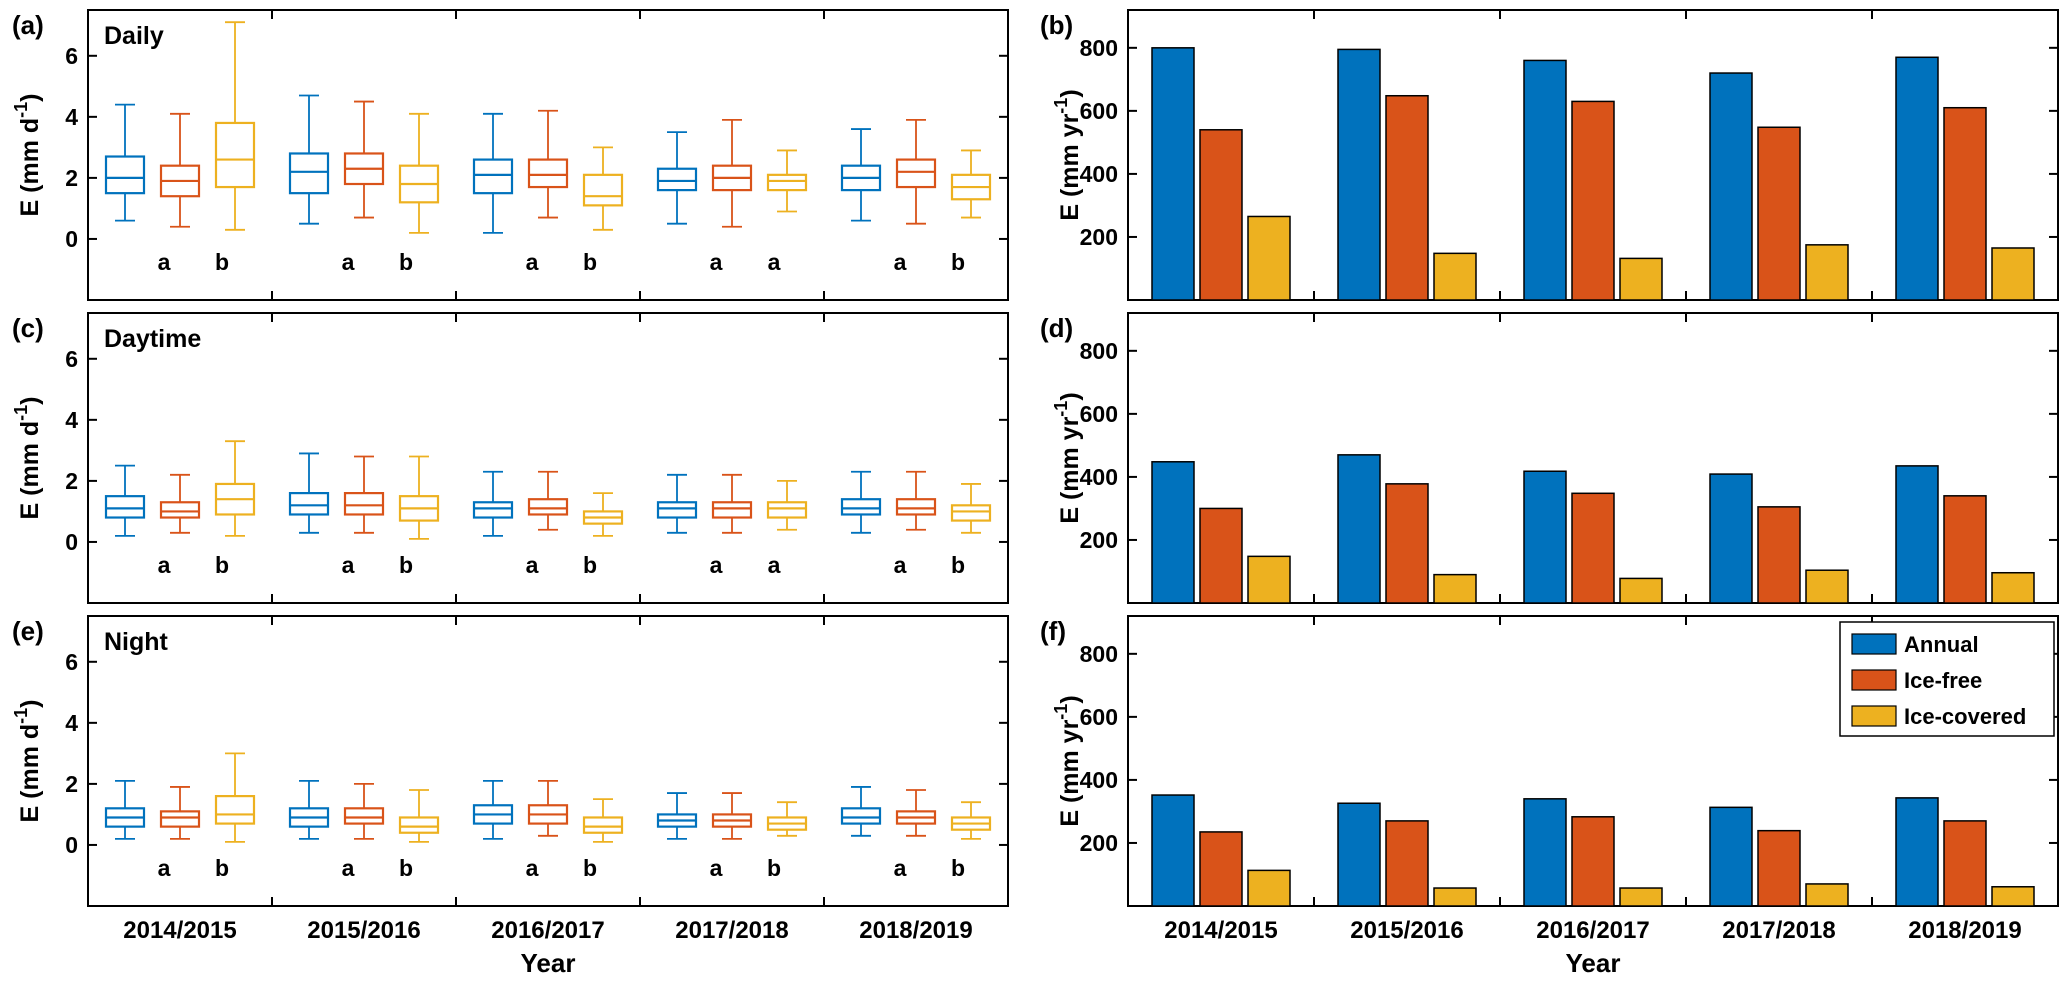 This screenshot has width=2067, height=983. Describe the element at coordinates (1593, 963) in the screenshot. I see `x-axis-label: Year` at that location.